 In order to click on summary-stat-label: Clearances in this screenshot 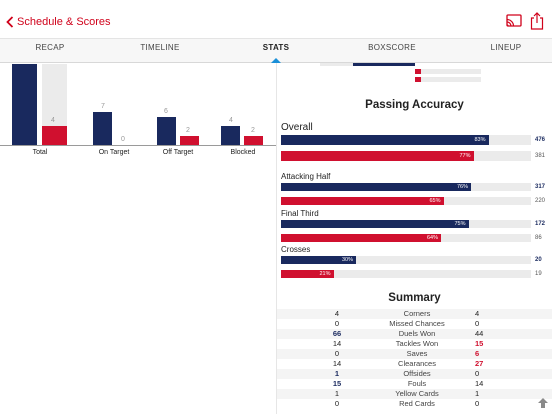, I will do `click(417, 363)`.